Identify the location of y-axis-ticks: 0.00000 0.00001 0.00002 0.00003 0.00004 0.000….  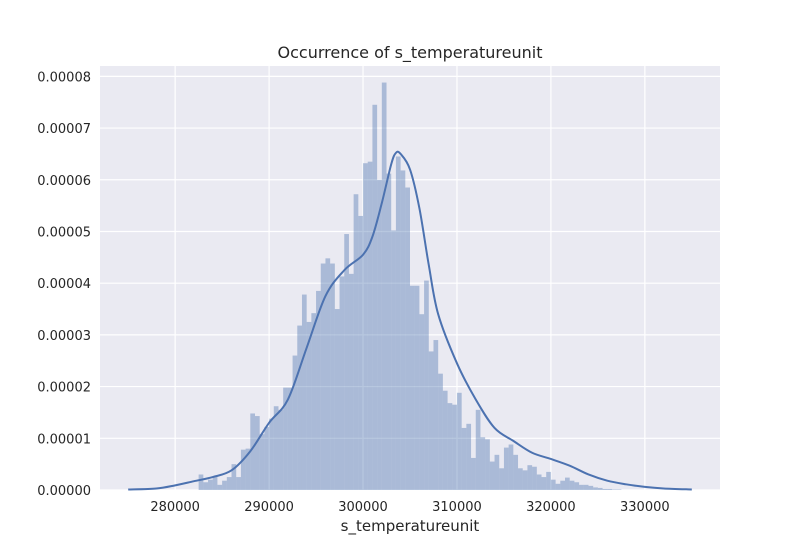
(64, 284).